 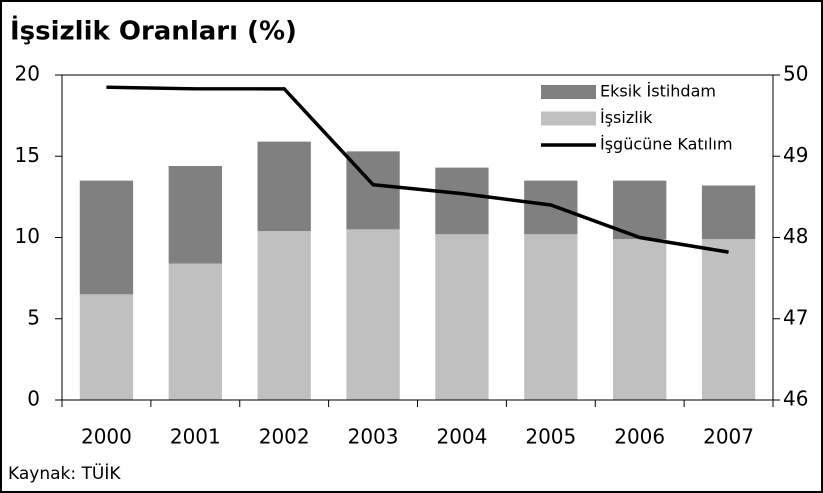 I want to click on y2-tick-label: 47, so click(x=795, y=317).